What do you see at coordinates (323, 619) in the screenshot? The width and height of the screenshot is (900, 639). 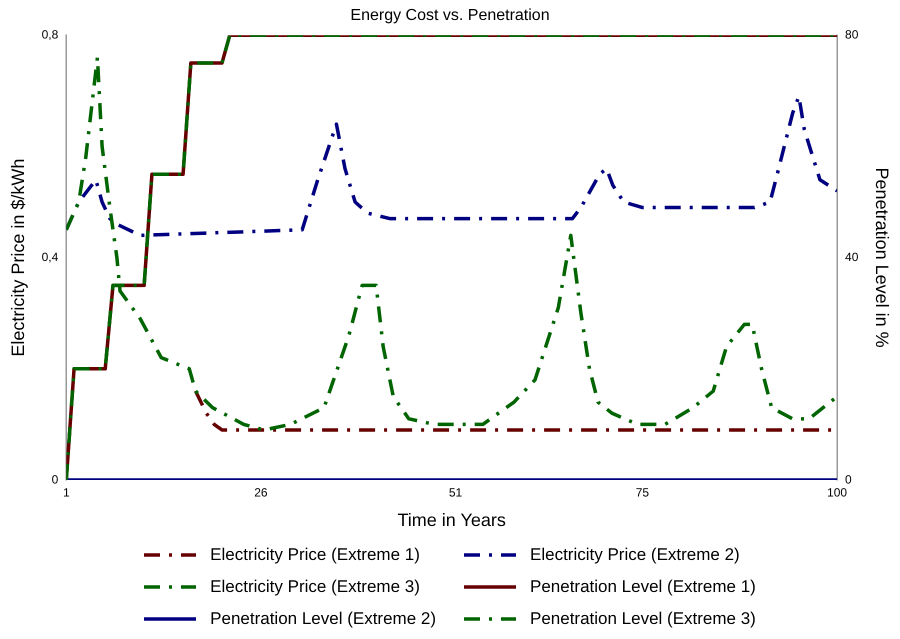 I see `legend-label: Penetration Level (Extreme 2)` at bounding box center [323, 619].